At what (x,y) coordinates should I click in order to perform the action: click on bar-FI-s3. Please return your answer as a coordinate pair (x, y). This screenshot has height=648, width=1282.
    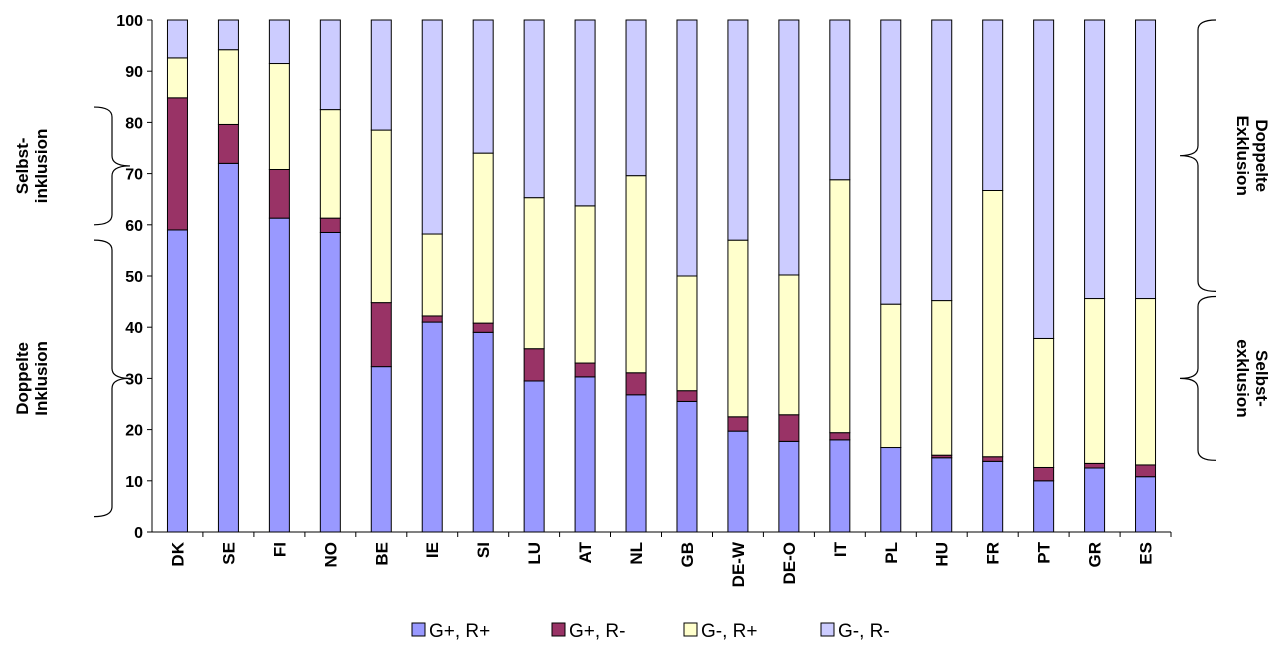
    Looking at the image, I should click on (279, 42).